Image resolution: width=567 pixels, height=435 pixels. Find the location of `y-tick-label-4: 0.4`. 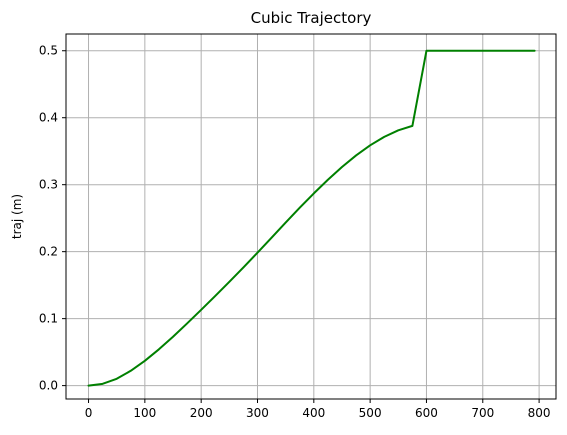

y-tick-label-4: 0.4 is located at coordinates (48, 118).